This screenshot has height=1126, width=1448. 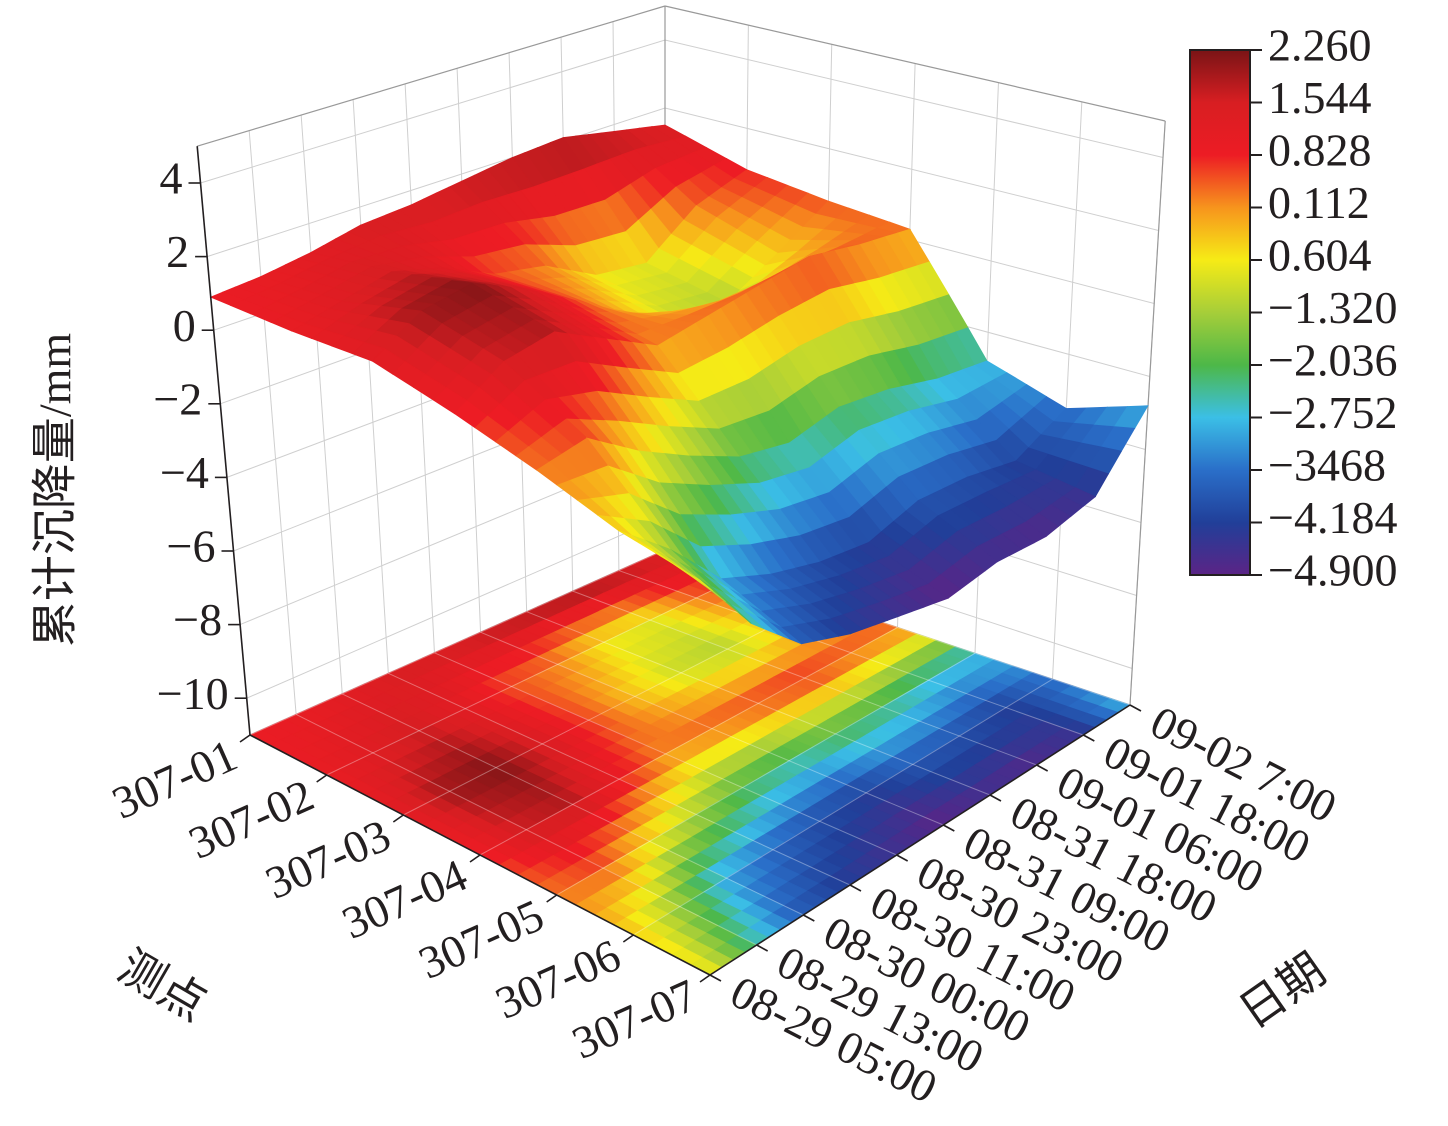 What do you see at coordinates (1332, 307) in the screenshot?
I see `colorbar-tick-label: −1.320` at bounding box center [1332, 307].